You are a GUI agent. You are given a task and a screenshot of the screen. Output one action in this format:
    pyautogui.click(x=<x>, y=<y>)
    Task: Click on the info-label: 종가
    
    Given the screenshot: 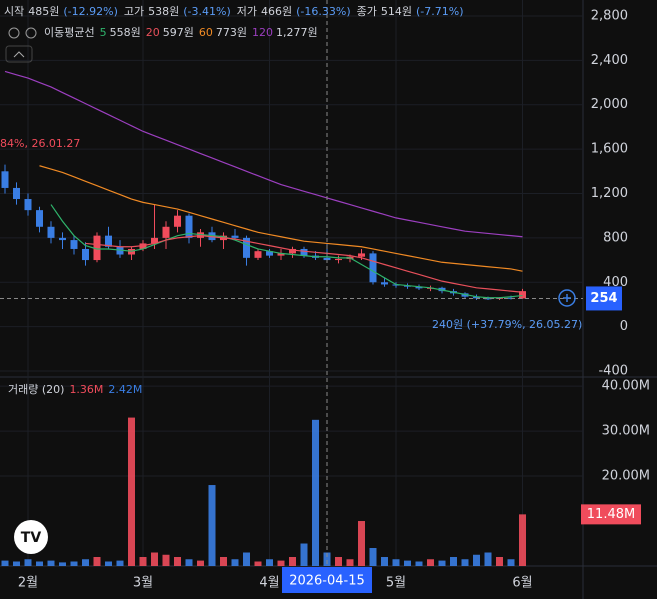 What is the action you would take?
    pyautogui.click(x=367, y=11)
    